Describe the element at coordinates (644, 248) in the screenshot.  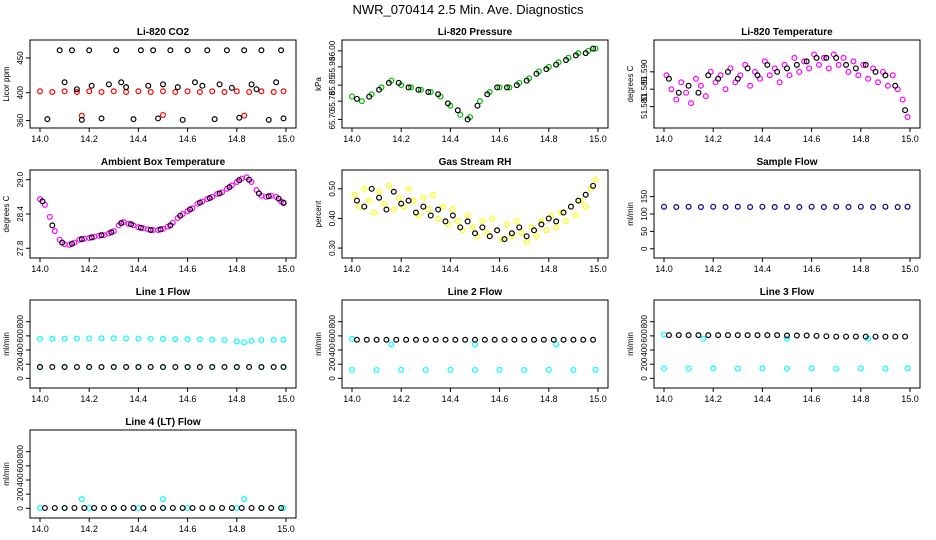
I see `y-tick-label: 0` at that location.